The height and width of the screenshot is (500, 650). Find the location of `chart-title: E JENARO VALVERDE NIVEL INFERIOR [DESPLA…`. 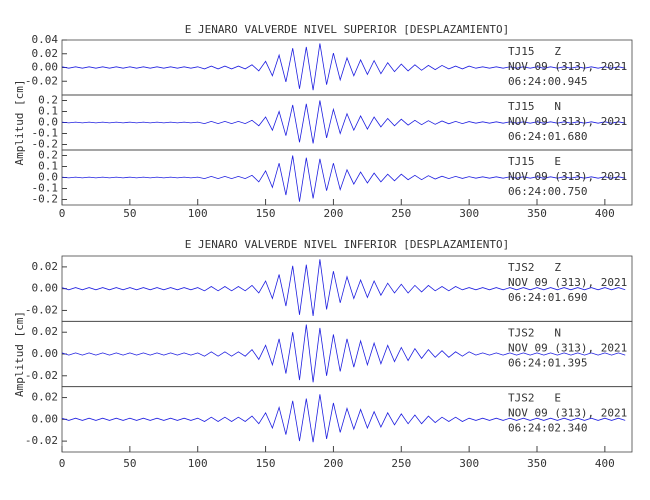

chart-title: E JENARO VALVERDE NIVEL INFERIOR [DESPLA… is located at coordinates (347, 244).